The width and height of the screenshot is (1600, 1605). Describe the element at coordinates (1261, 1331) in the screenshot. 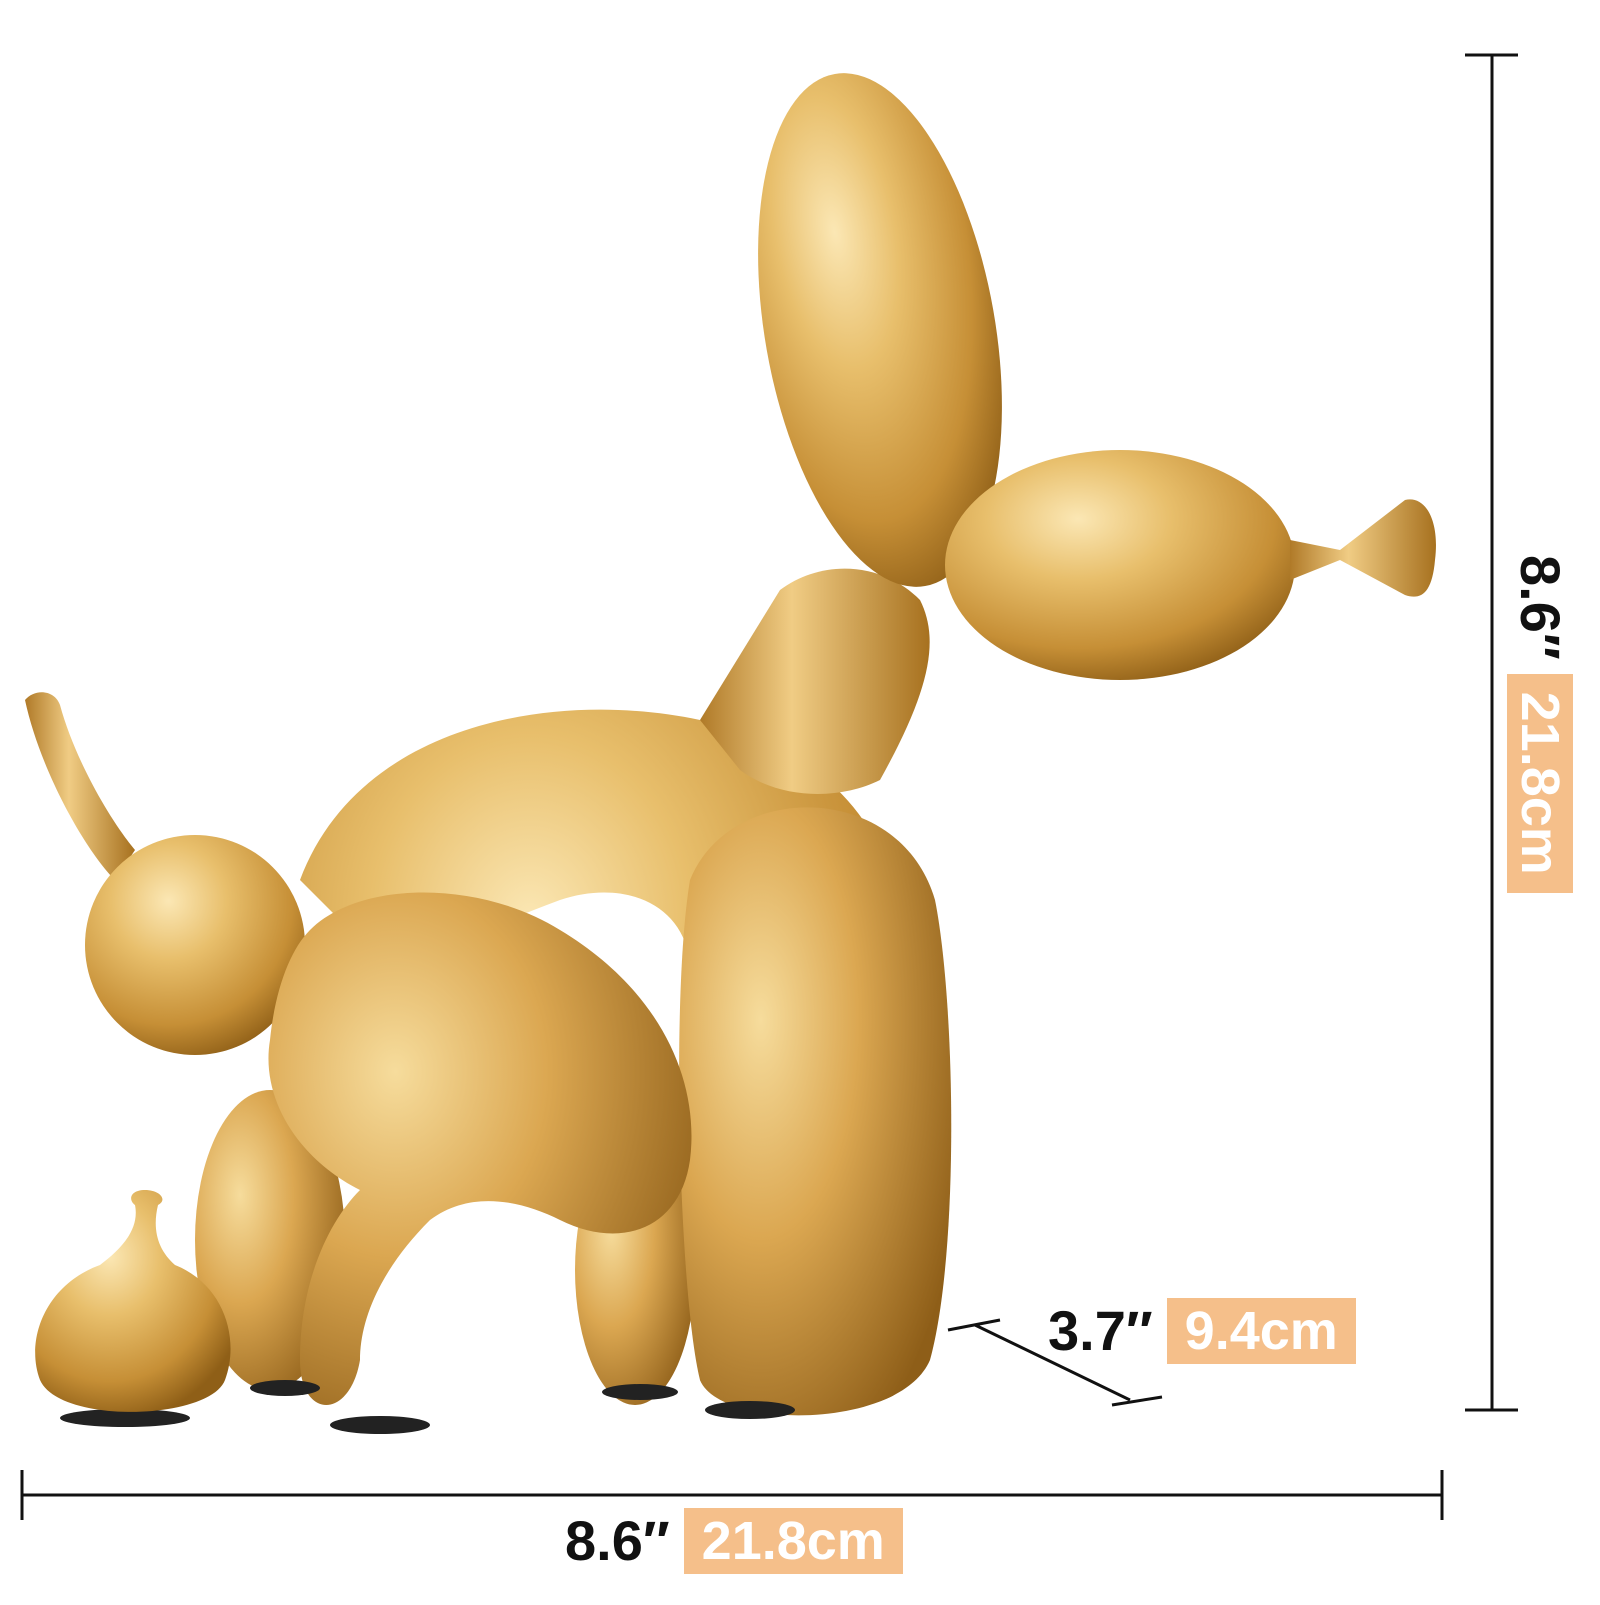

I see `depth-cm: 9.4cm` at that location.